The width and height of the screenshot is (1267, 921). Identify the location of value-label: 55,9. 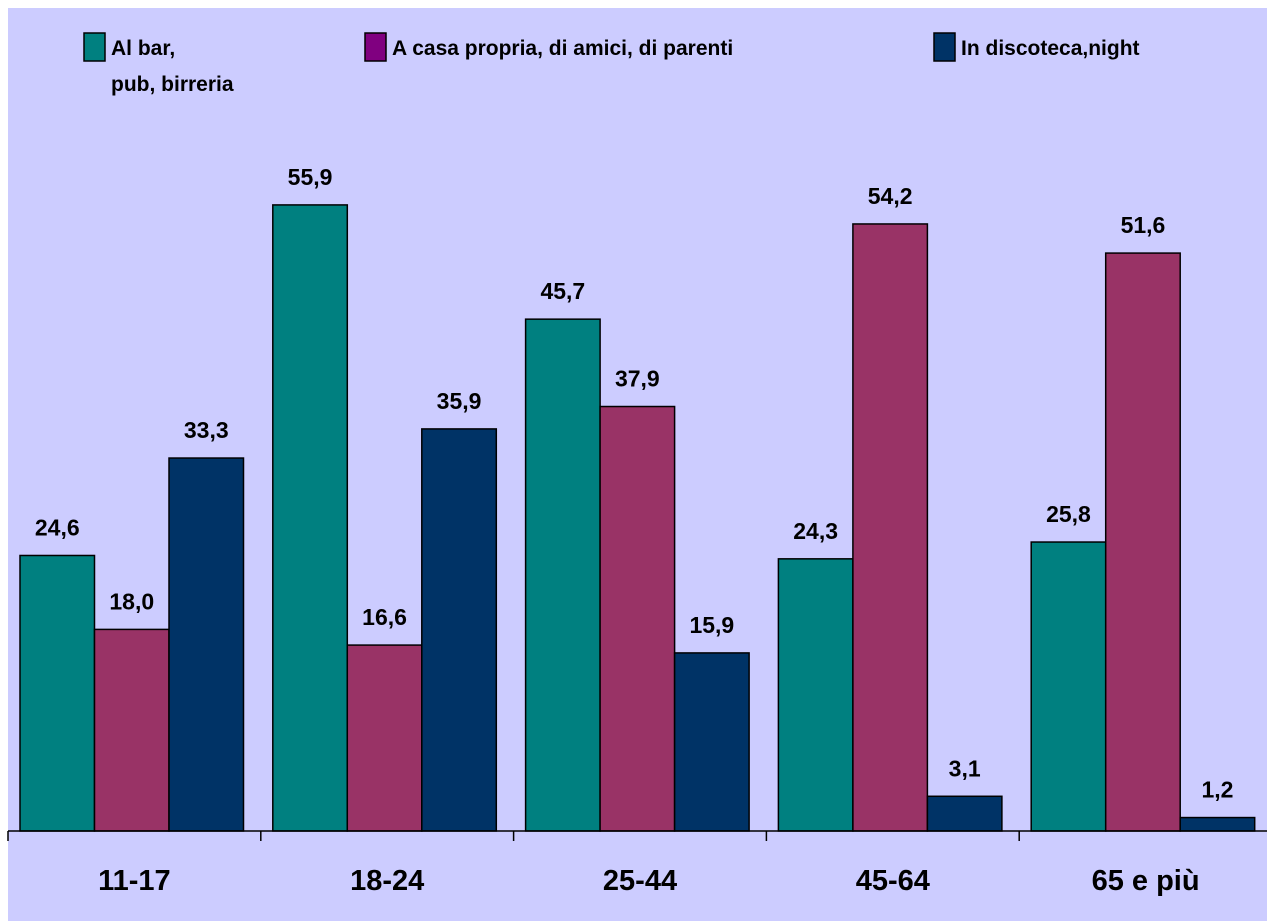
(310, 177).